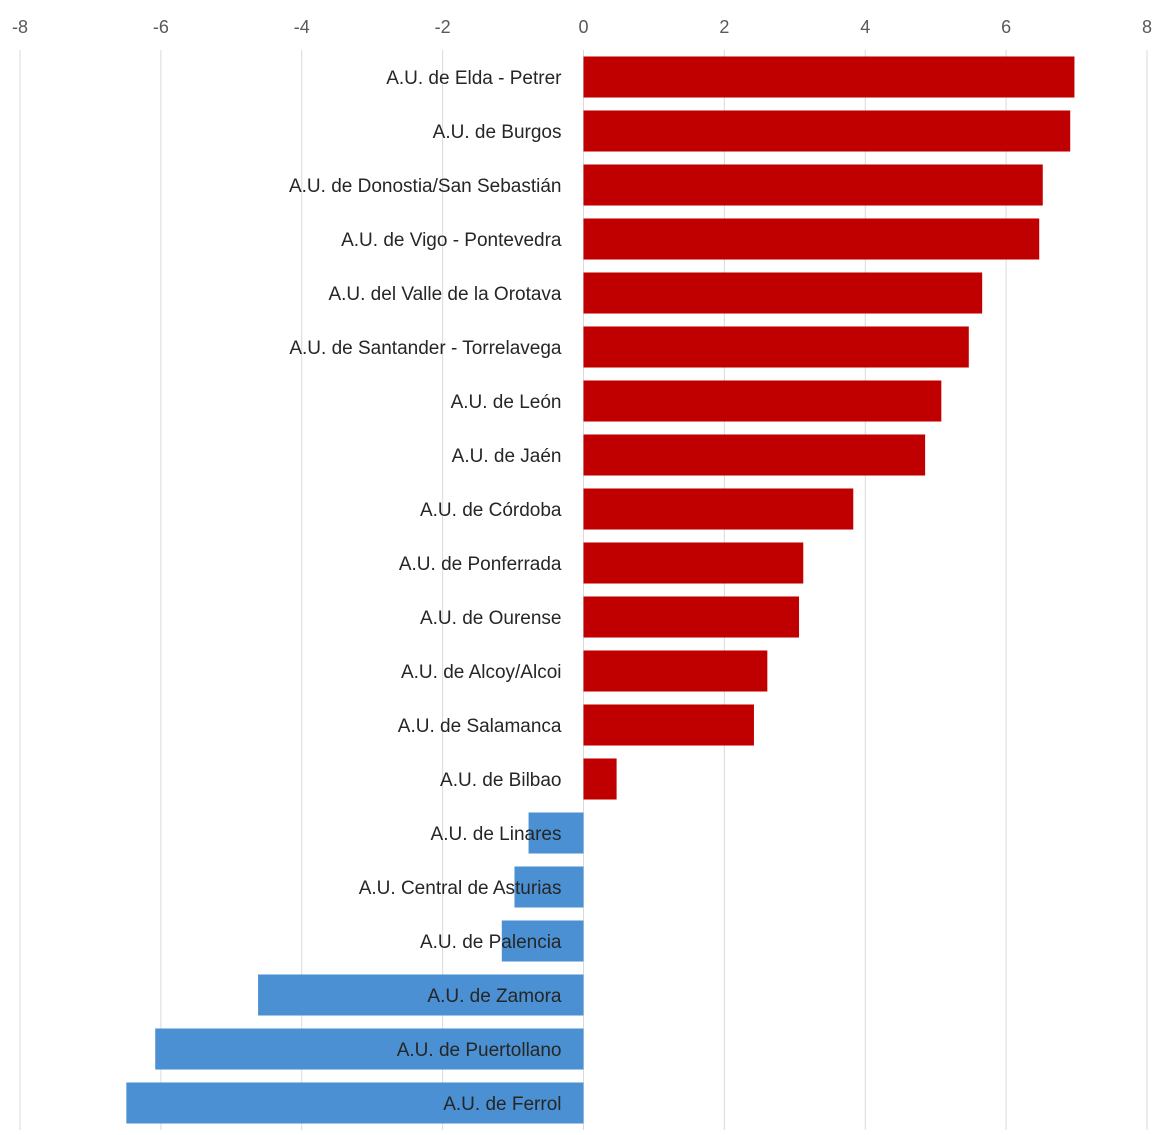 This screenshot has height=1135, width=1155. What do you see at coordinates (491, 942) in the screenshot?
I see `category-label: A.U. de Palencia` at bounding box center [491, 942].